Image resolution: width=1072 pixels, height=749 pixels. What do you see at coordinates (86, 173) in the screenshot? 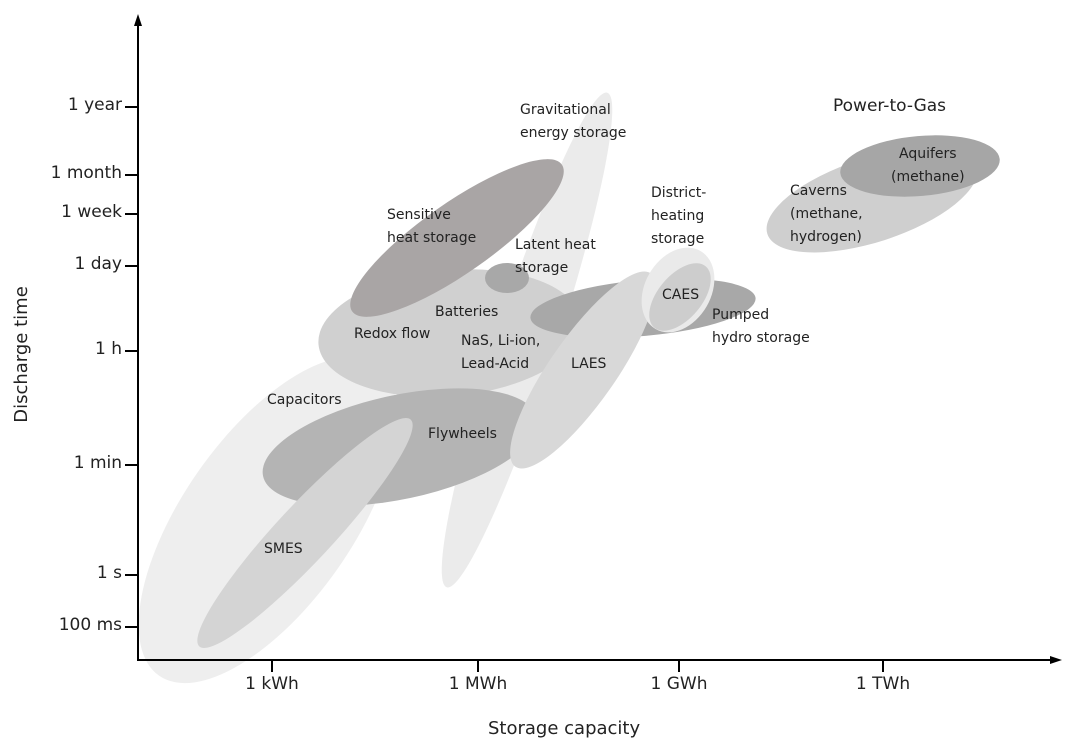
I see `y-tick-label: 1 month` at bounding box center [86, 173].